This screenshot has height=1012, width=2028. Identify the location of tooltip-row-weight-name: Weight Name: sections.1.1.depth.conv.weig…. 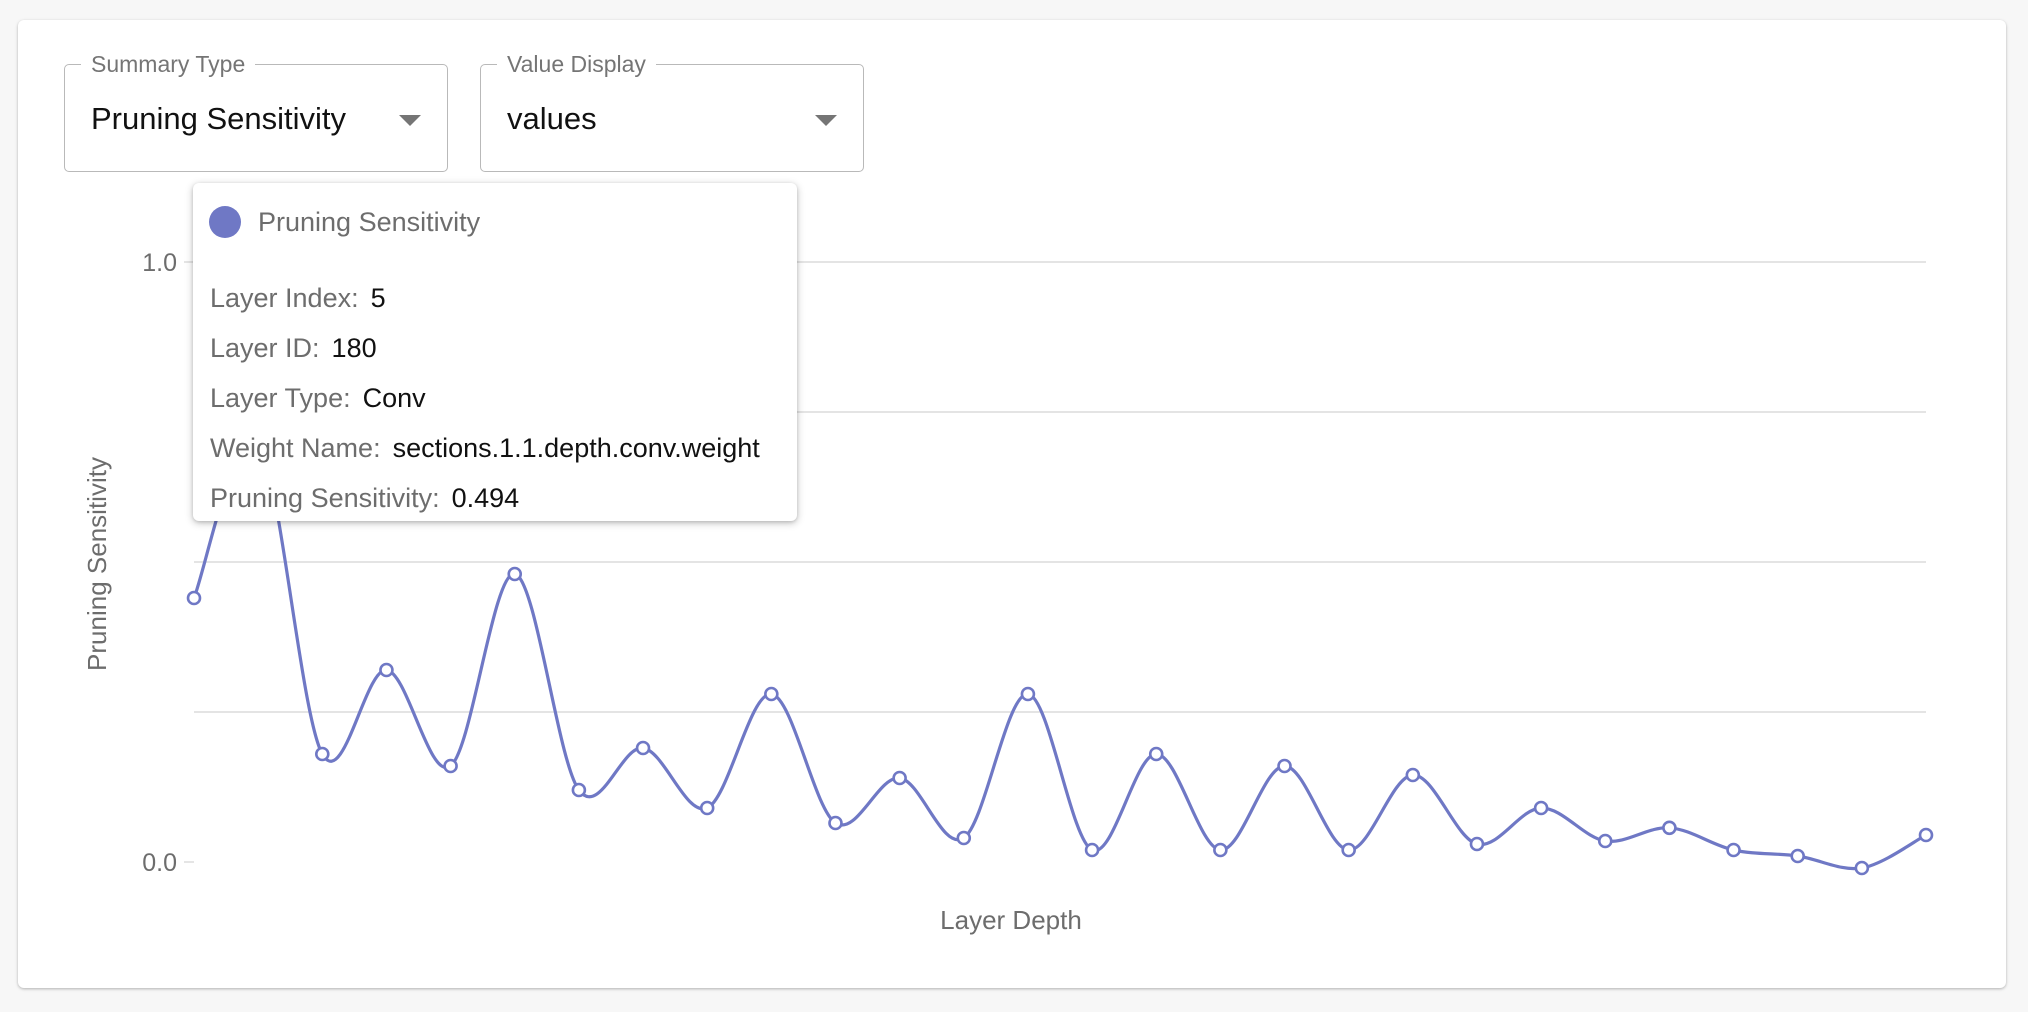
(485, 448).